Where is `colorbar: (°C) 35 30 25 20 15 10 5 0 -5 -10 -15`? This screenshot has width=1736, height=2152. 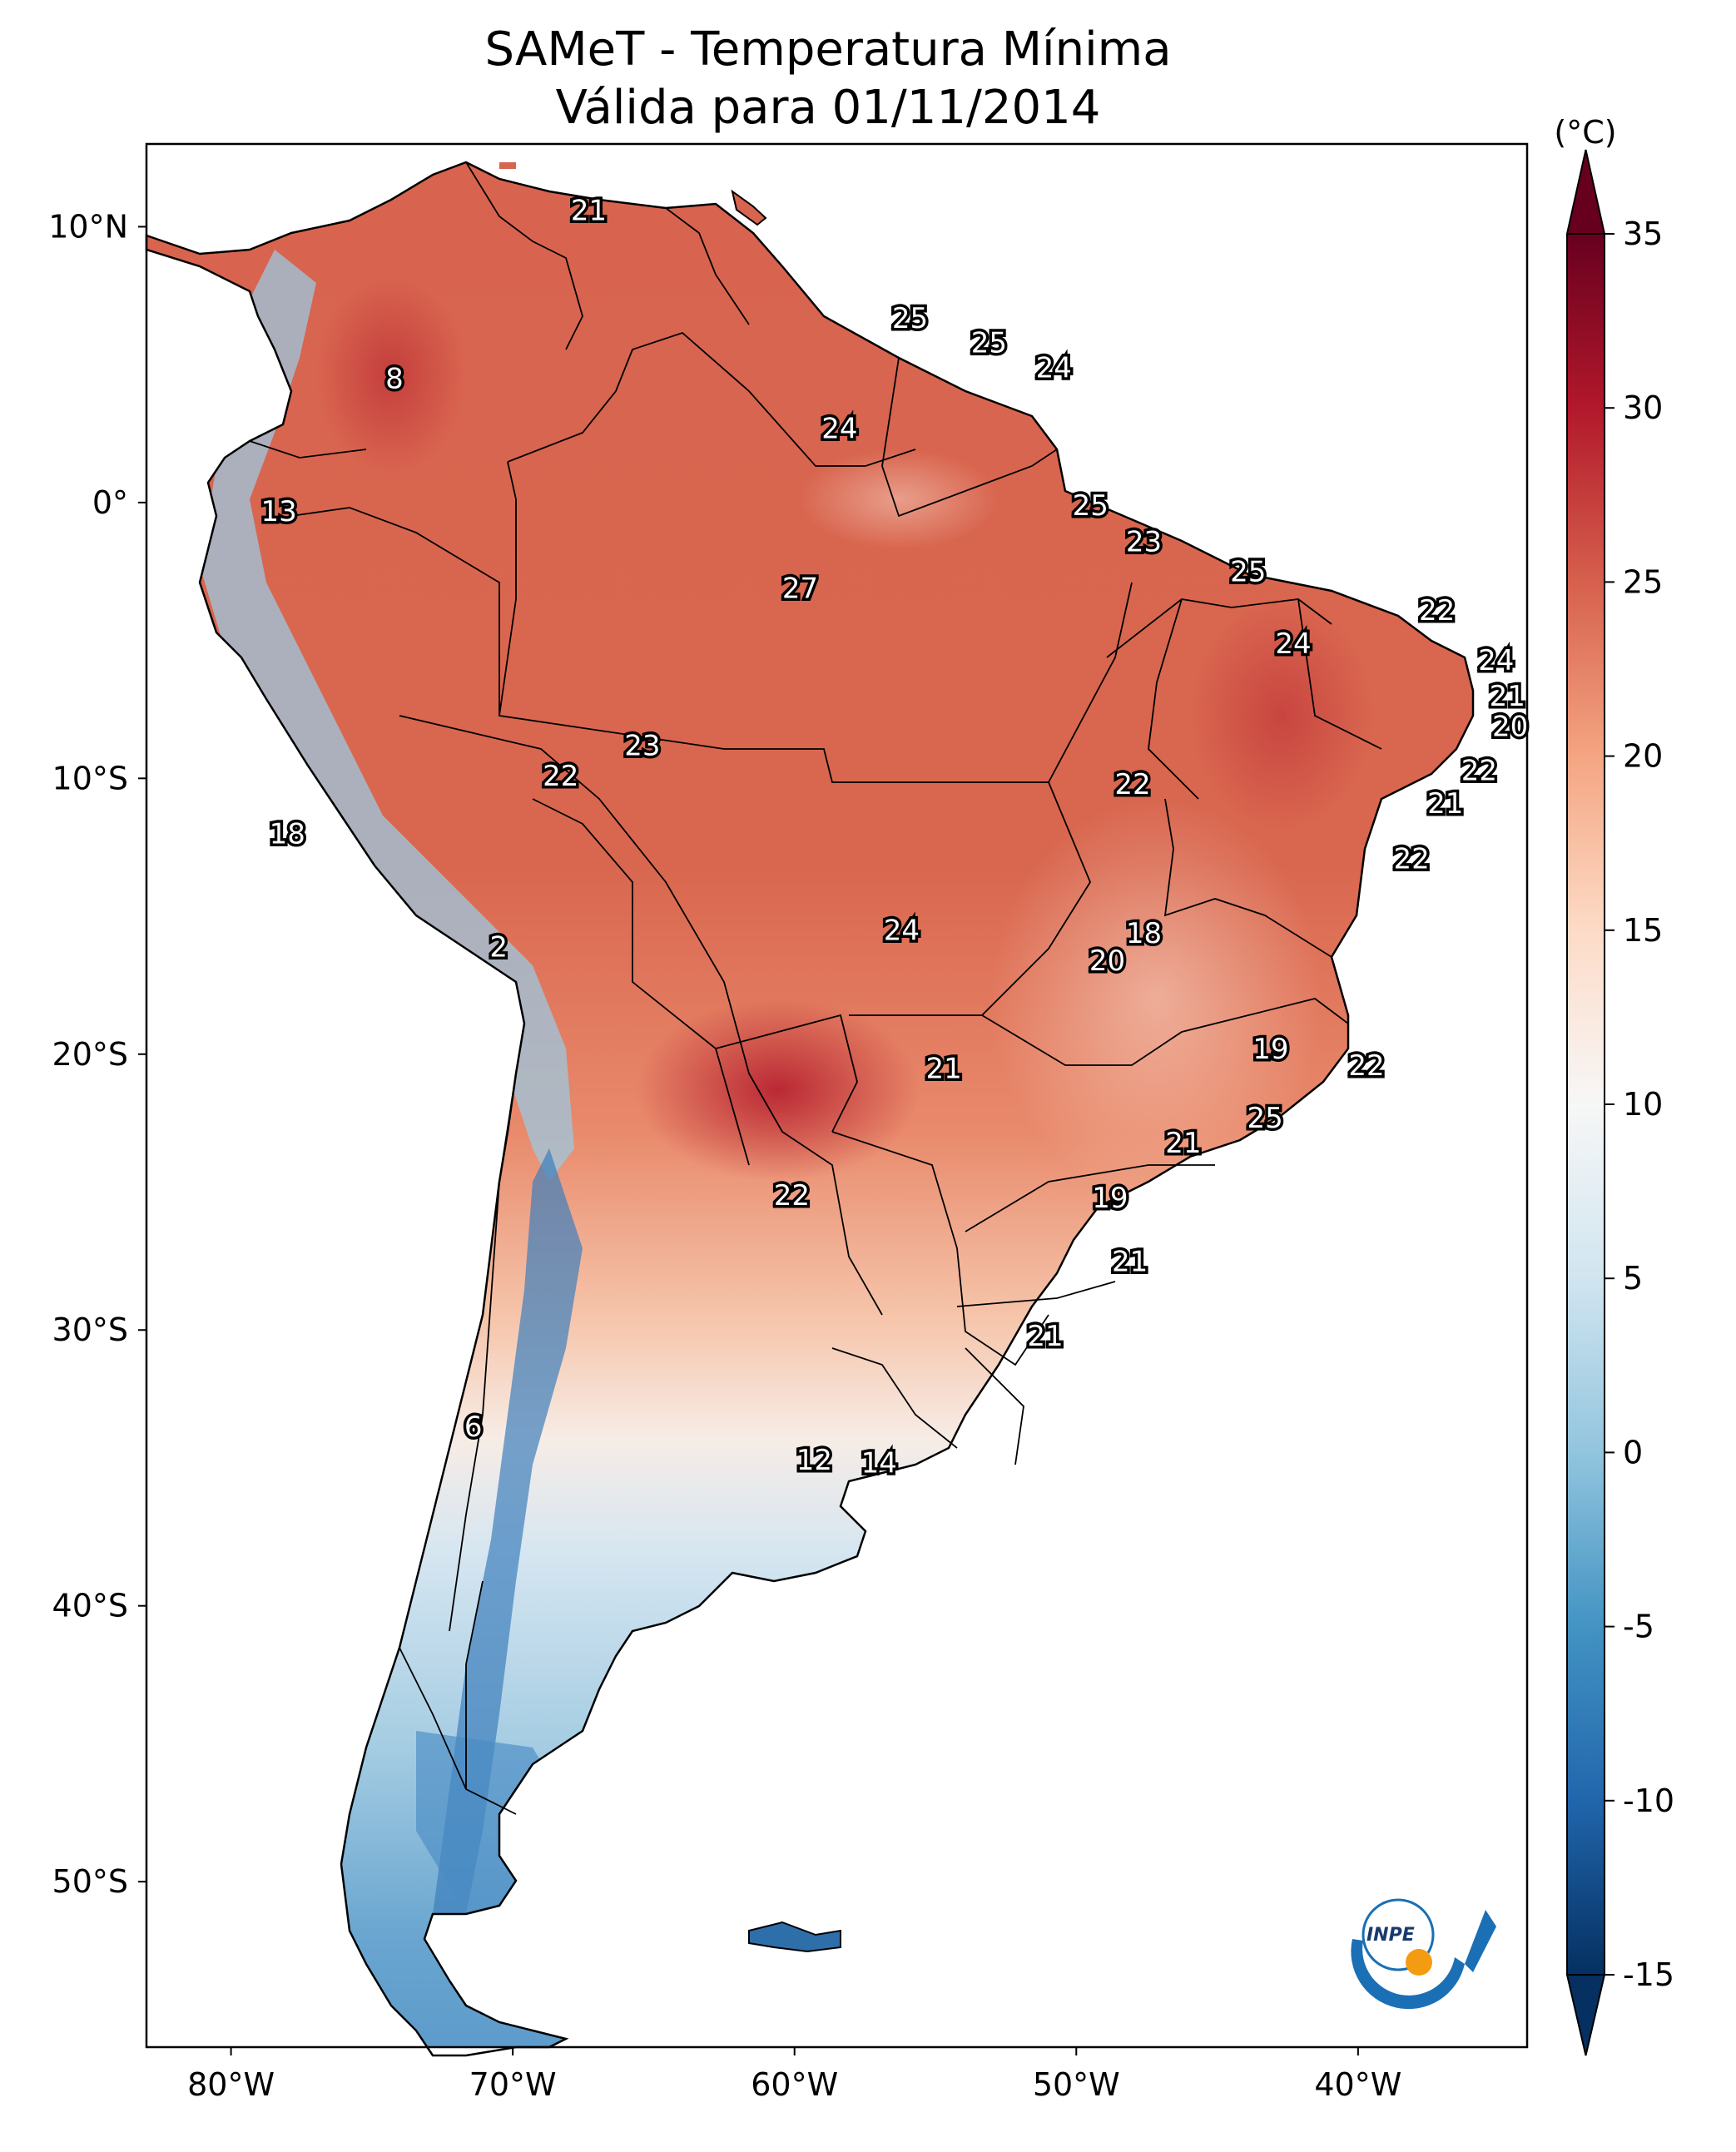
colorbar: (°C) 35 30 25 20 15 10 5 0 -5 -10 -15 is located at coordinates (1614, 1085).